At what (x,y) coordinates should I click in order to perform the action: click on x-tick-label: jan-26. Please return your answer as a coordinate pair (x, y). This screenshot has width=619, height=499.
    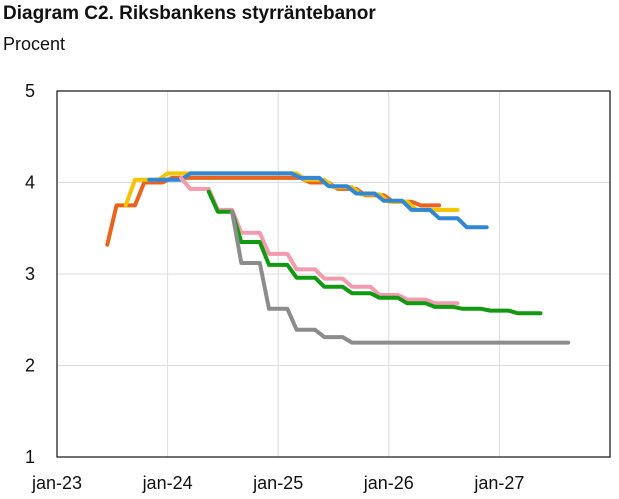
    Looking at the image, I should click on (388, 483).